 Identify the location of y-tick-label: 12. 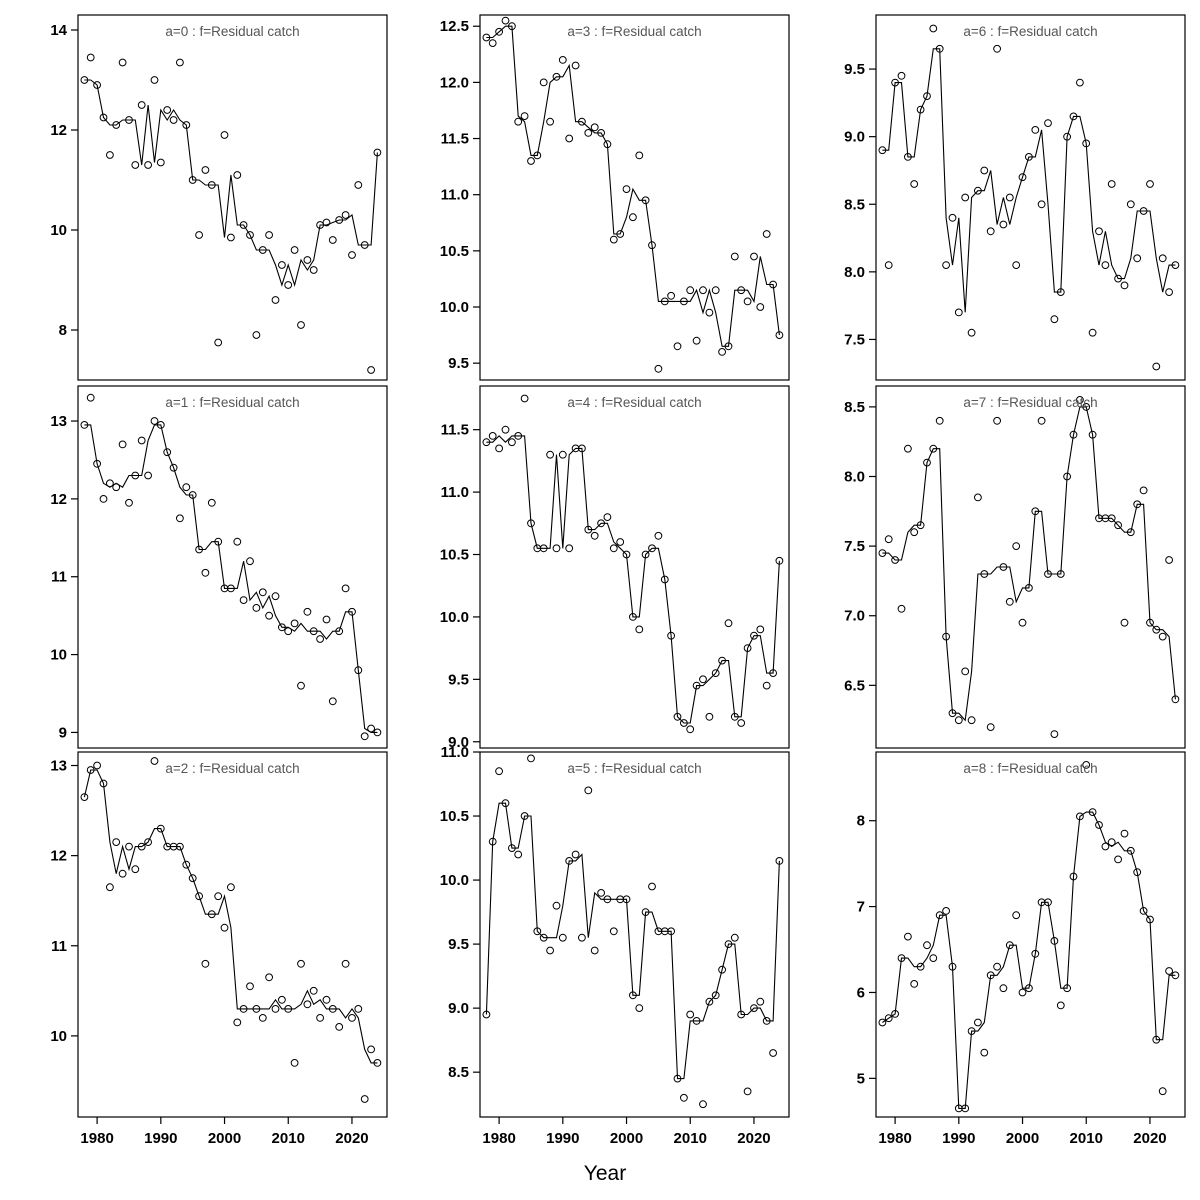
(58, 856).